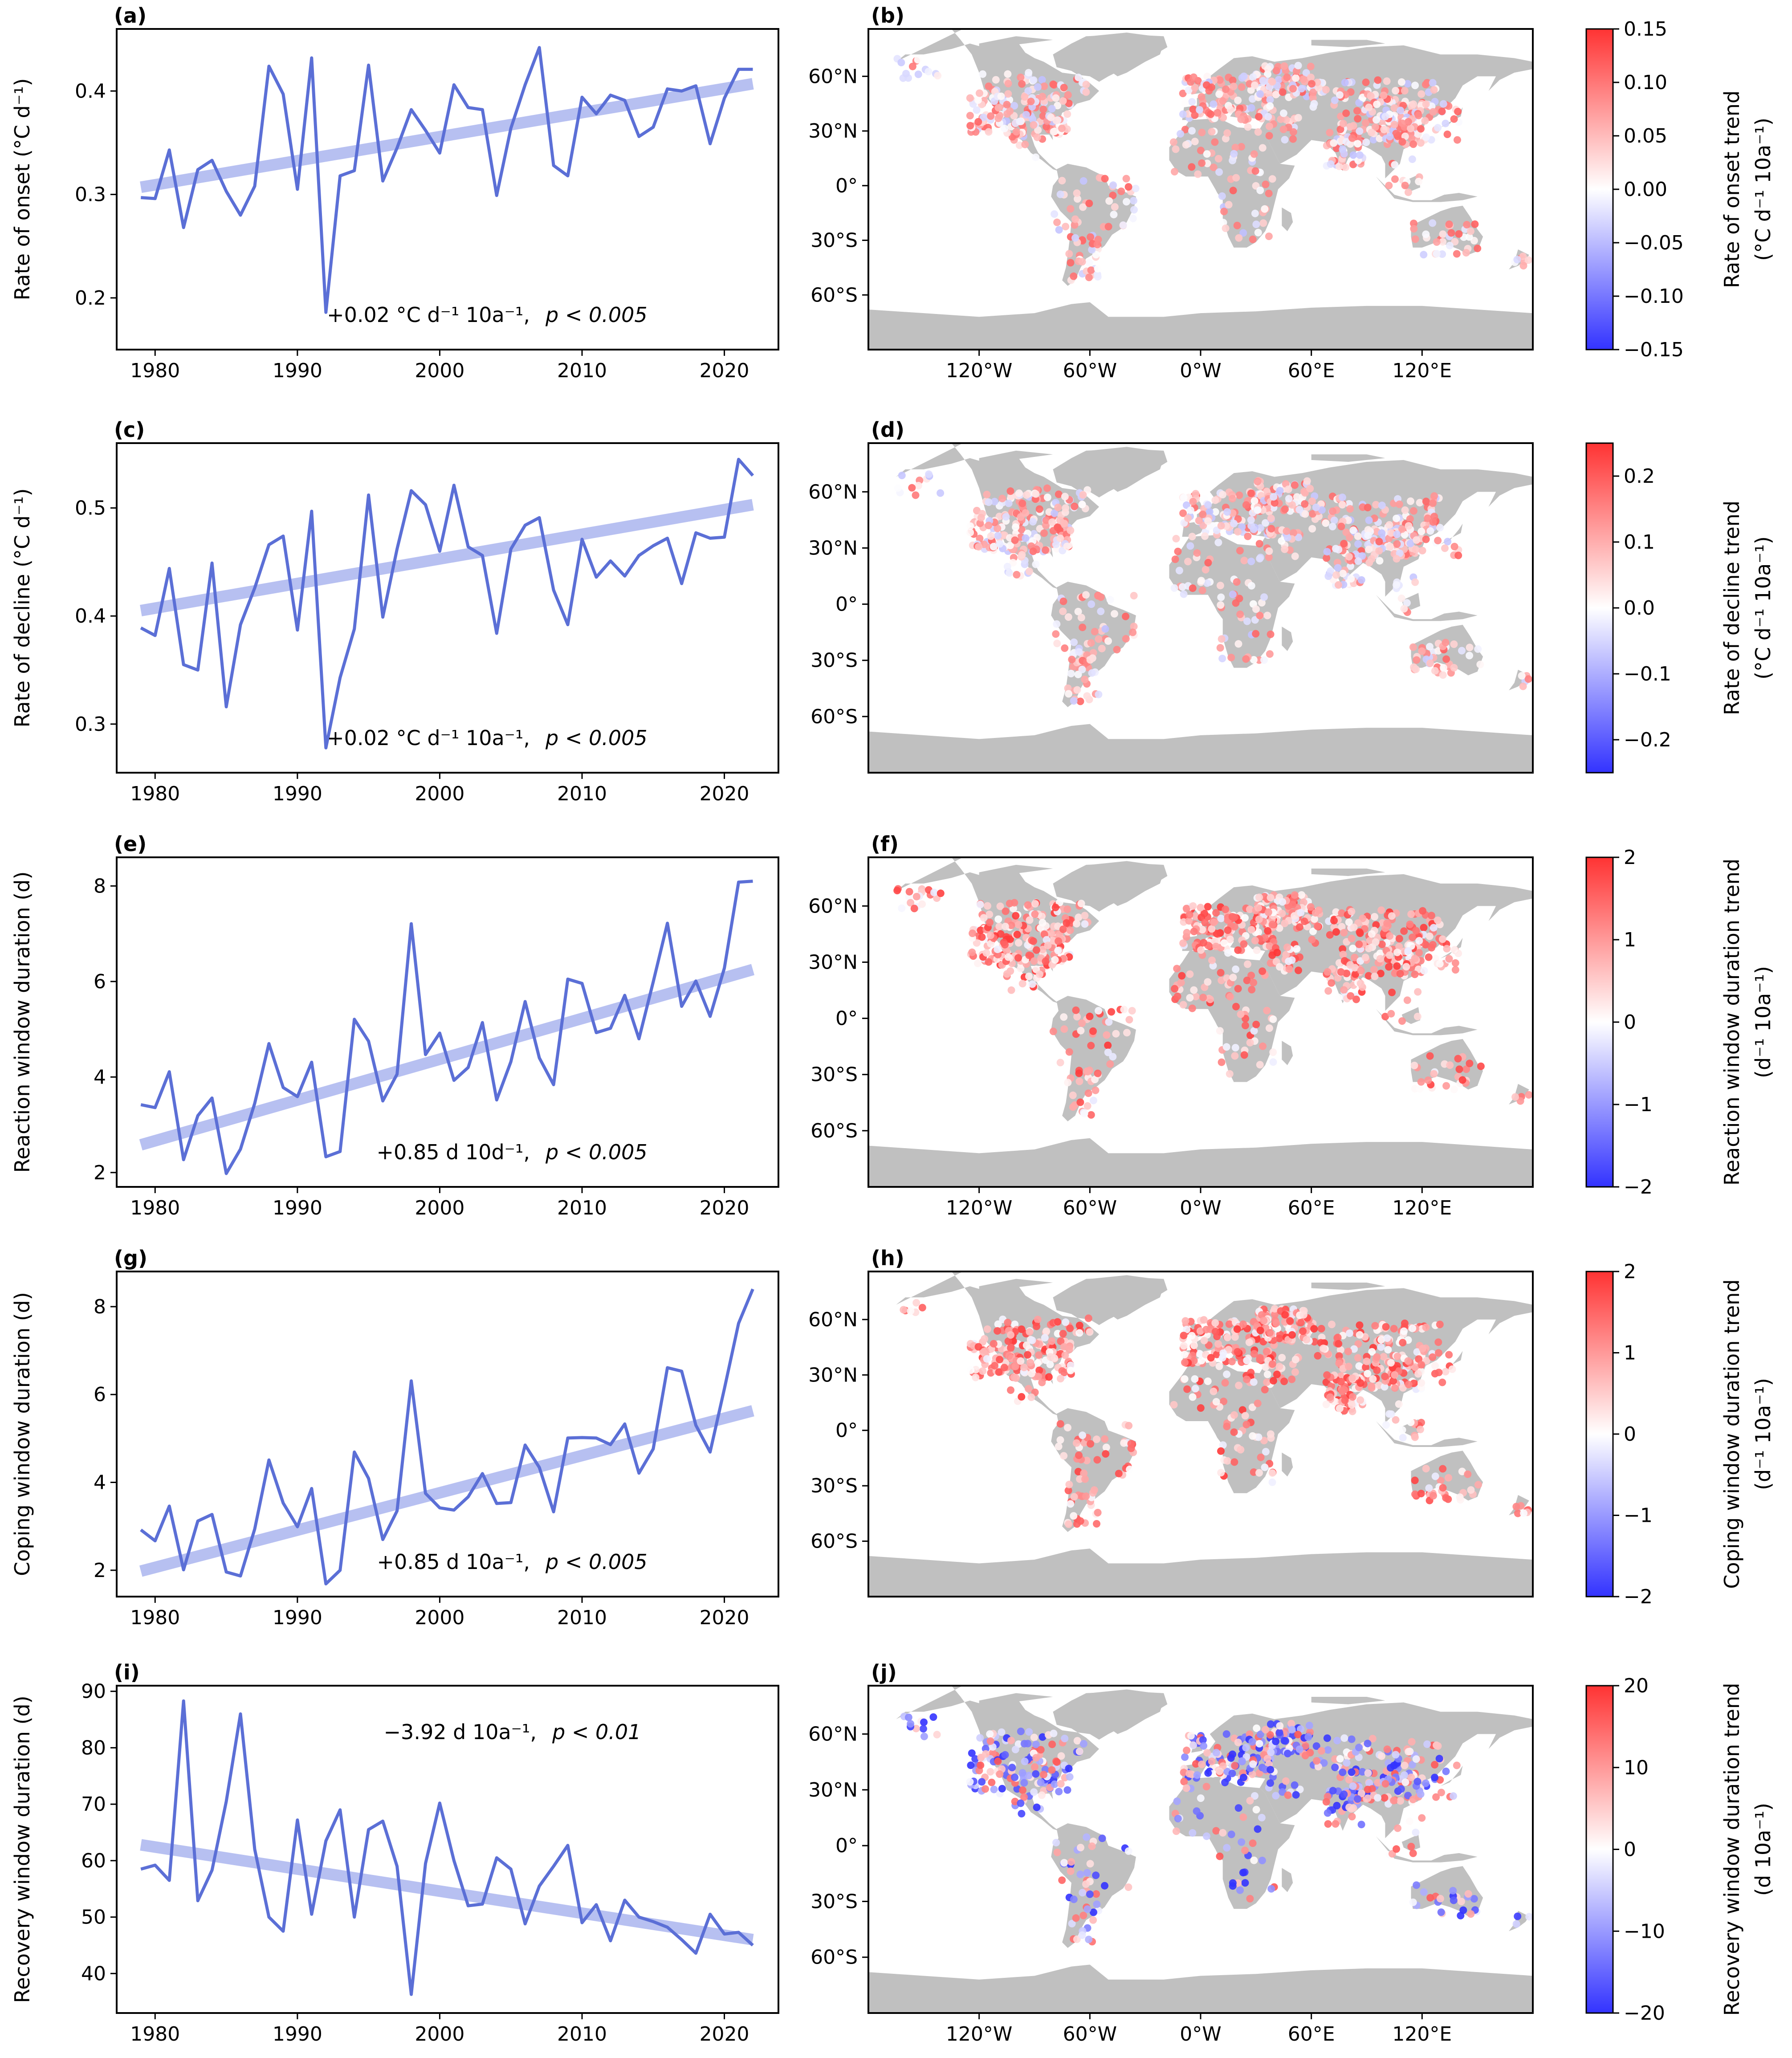  What do you see at coordinates (1201, 1208) in the screenshot?
I see `lon-tick-label: 0°W` at bounding box center [1201, 1208].